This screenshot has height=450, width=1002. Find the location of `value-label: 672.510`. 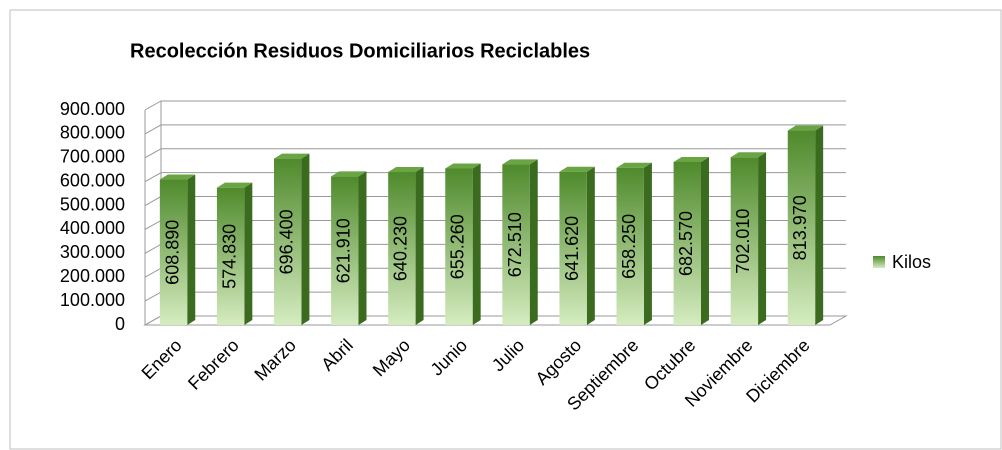

value-label: 672.510 is located at coordinates (515, 244).